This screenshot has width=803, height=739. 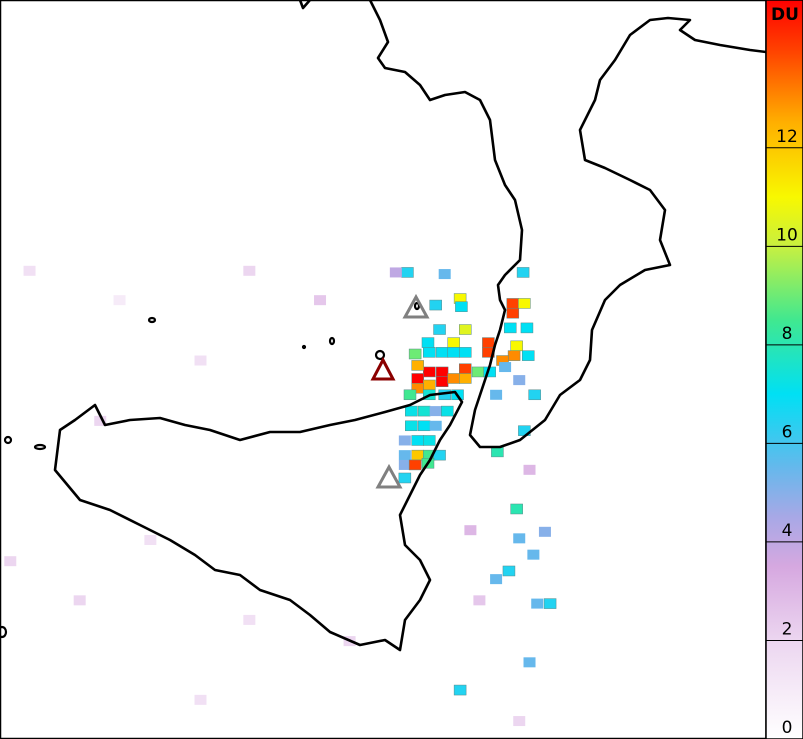 What do you see at coordinates (784, 433) in the screenshot?
I see `colorbar-ticks: 0 2 4 6 8 10 12` at bounding box center [784, 433].